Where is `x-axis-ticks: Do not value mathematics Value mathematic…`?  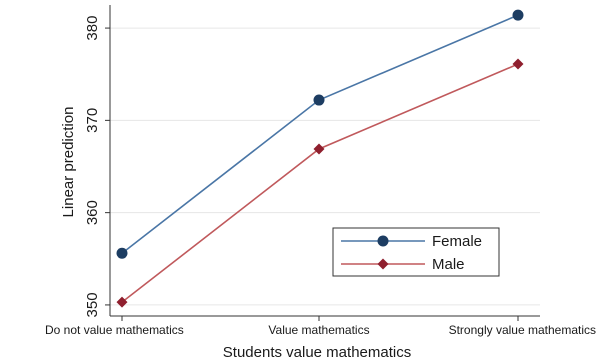
x-axis-ticks: Do not value mathematics Value mathematic… is located at coordinates (320, 326).